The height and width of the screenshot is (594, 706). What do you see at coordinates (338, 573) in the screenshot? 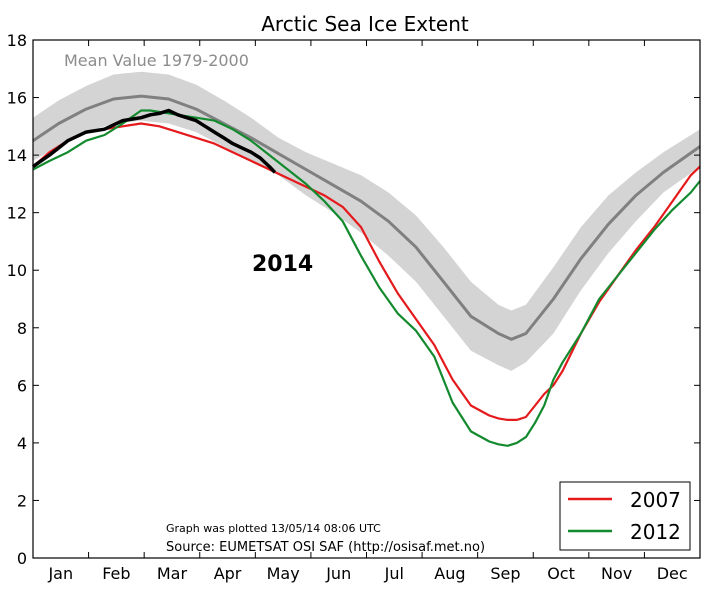
I see `x-tick-label: Jun` at bounding box center [338, 573].